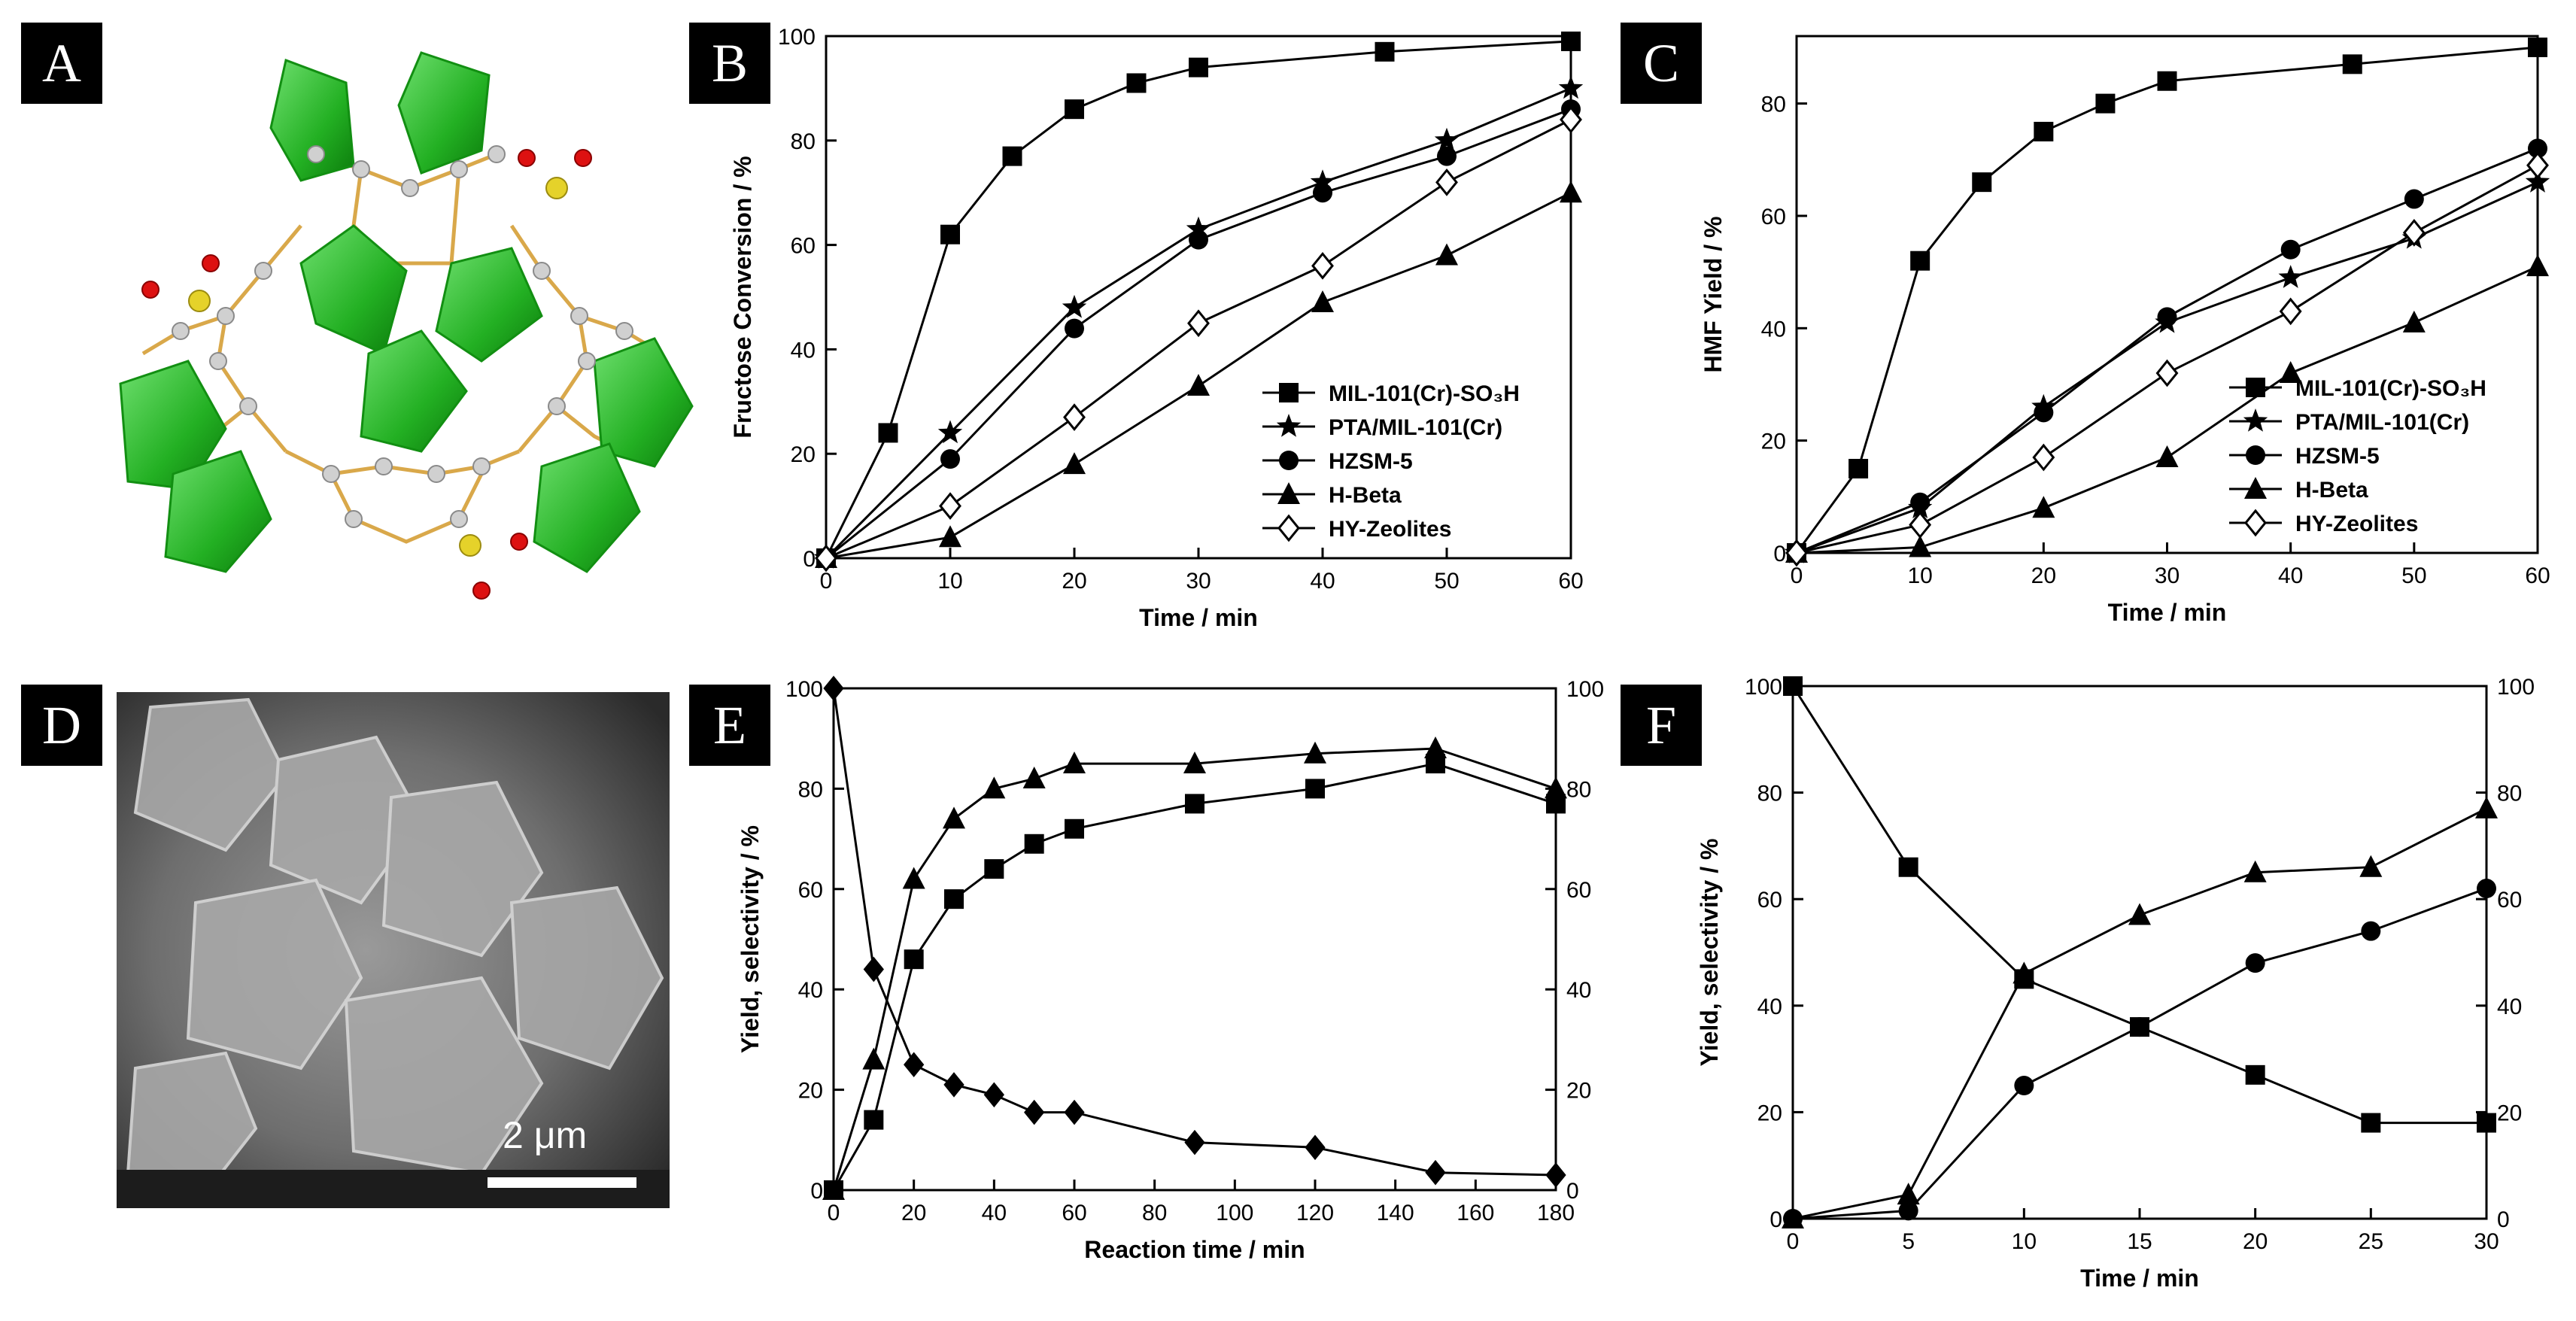 The height and width of the screenshot is (1321, 2576). Describe the element at coordinates (2168, 575) in the screenshot. I see `chart-c-x-tick-label: 30` at that location.